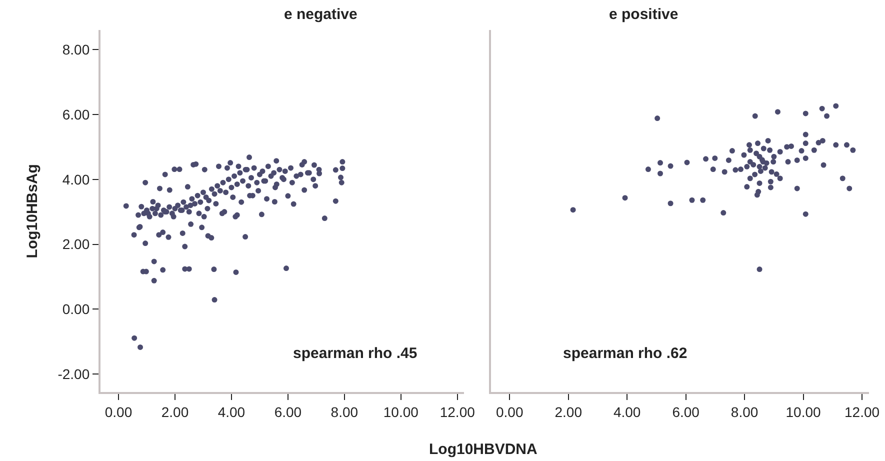  I want to click on annotation: spearman rho .45, so click(355, 353).